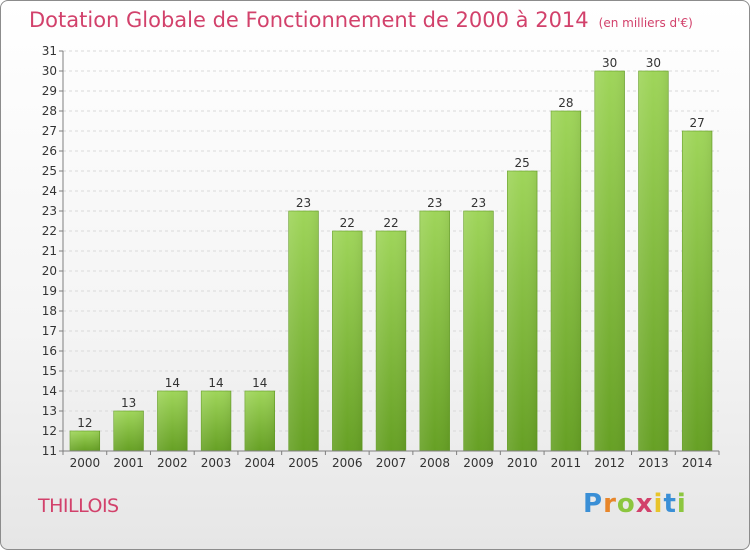  What do you see at coordinates (522, 163) in the screenshot?
I see `bar-value-label: 25` at bounding box center [522, 163].